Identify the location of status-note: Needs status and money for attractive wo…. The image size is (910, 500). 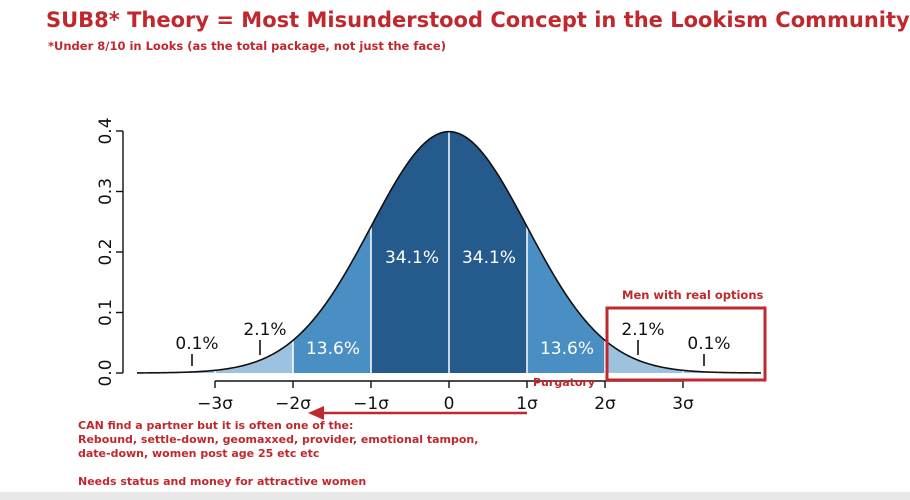
(222, 481).